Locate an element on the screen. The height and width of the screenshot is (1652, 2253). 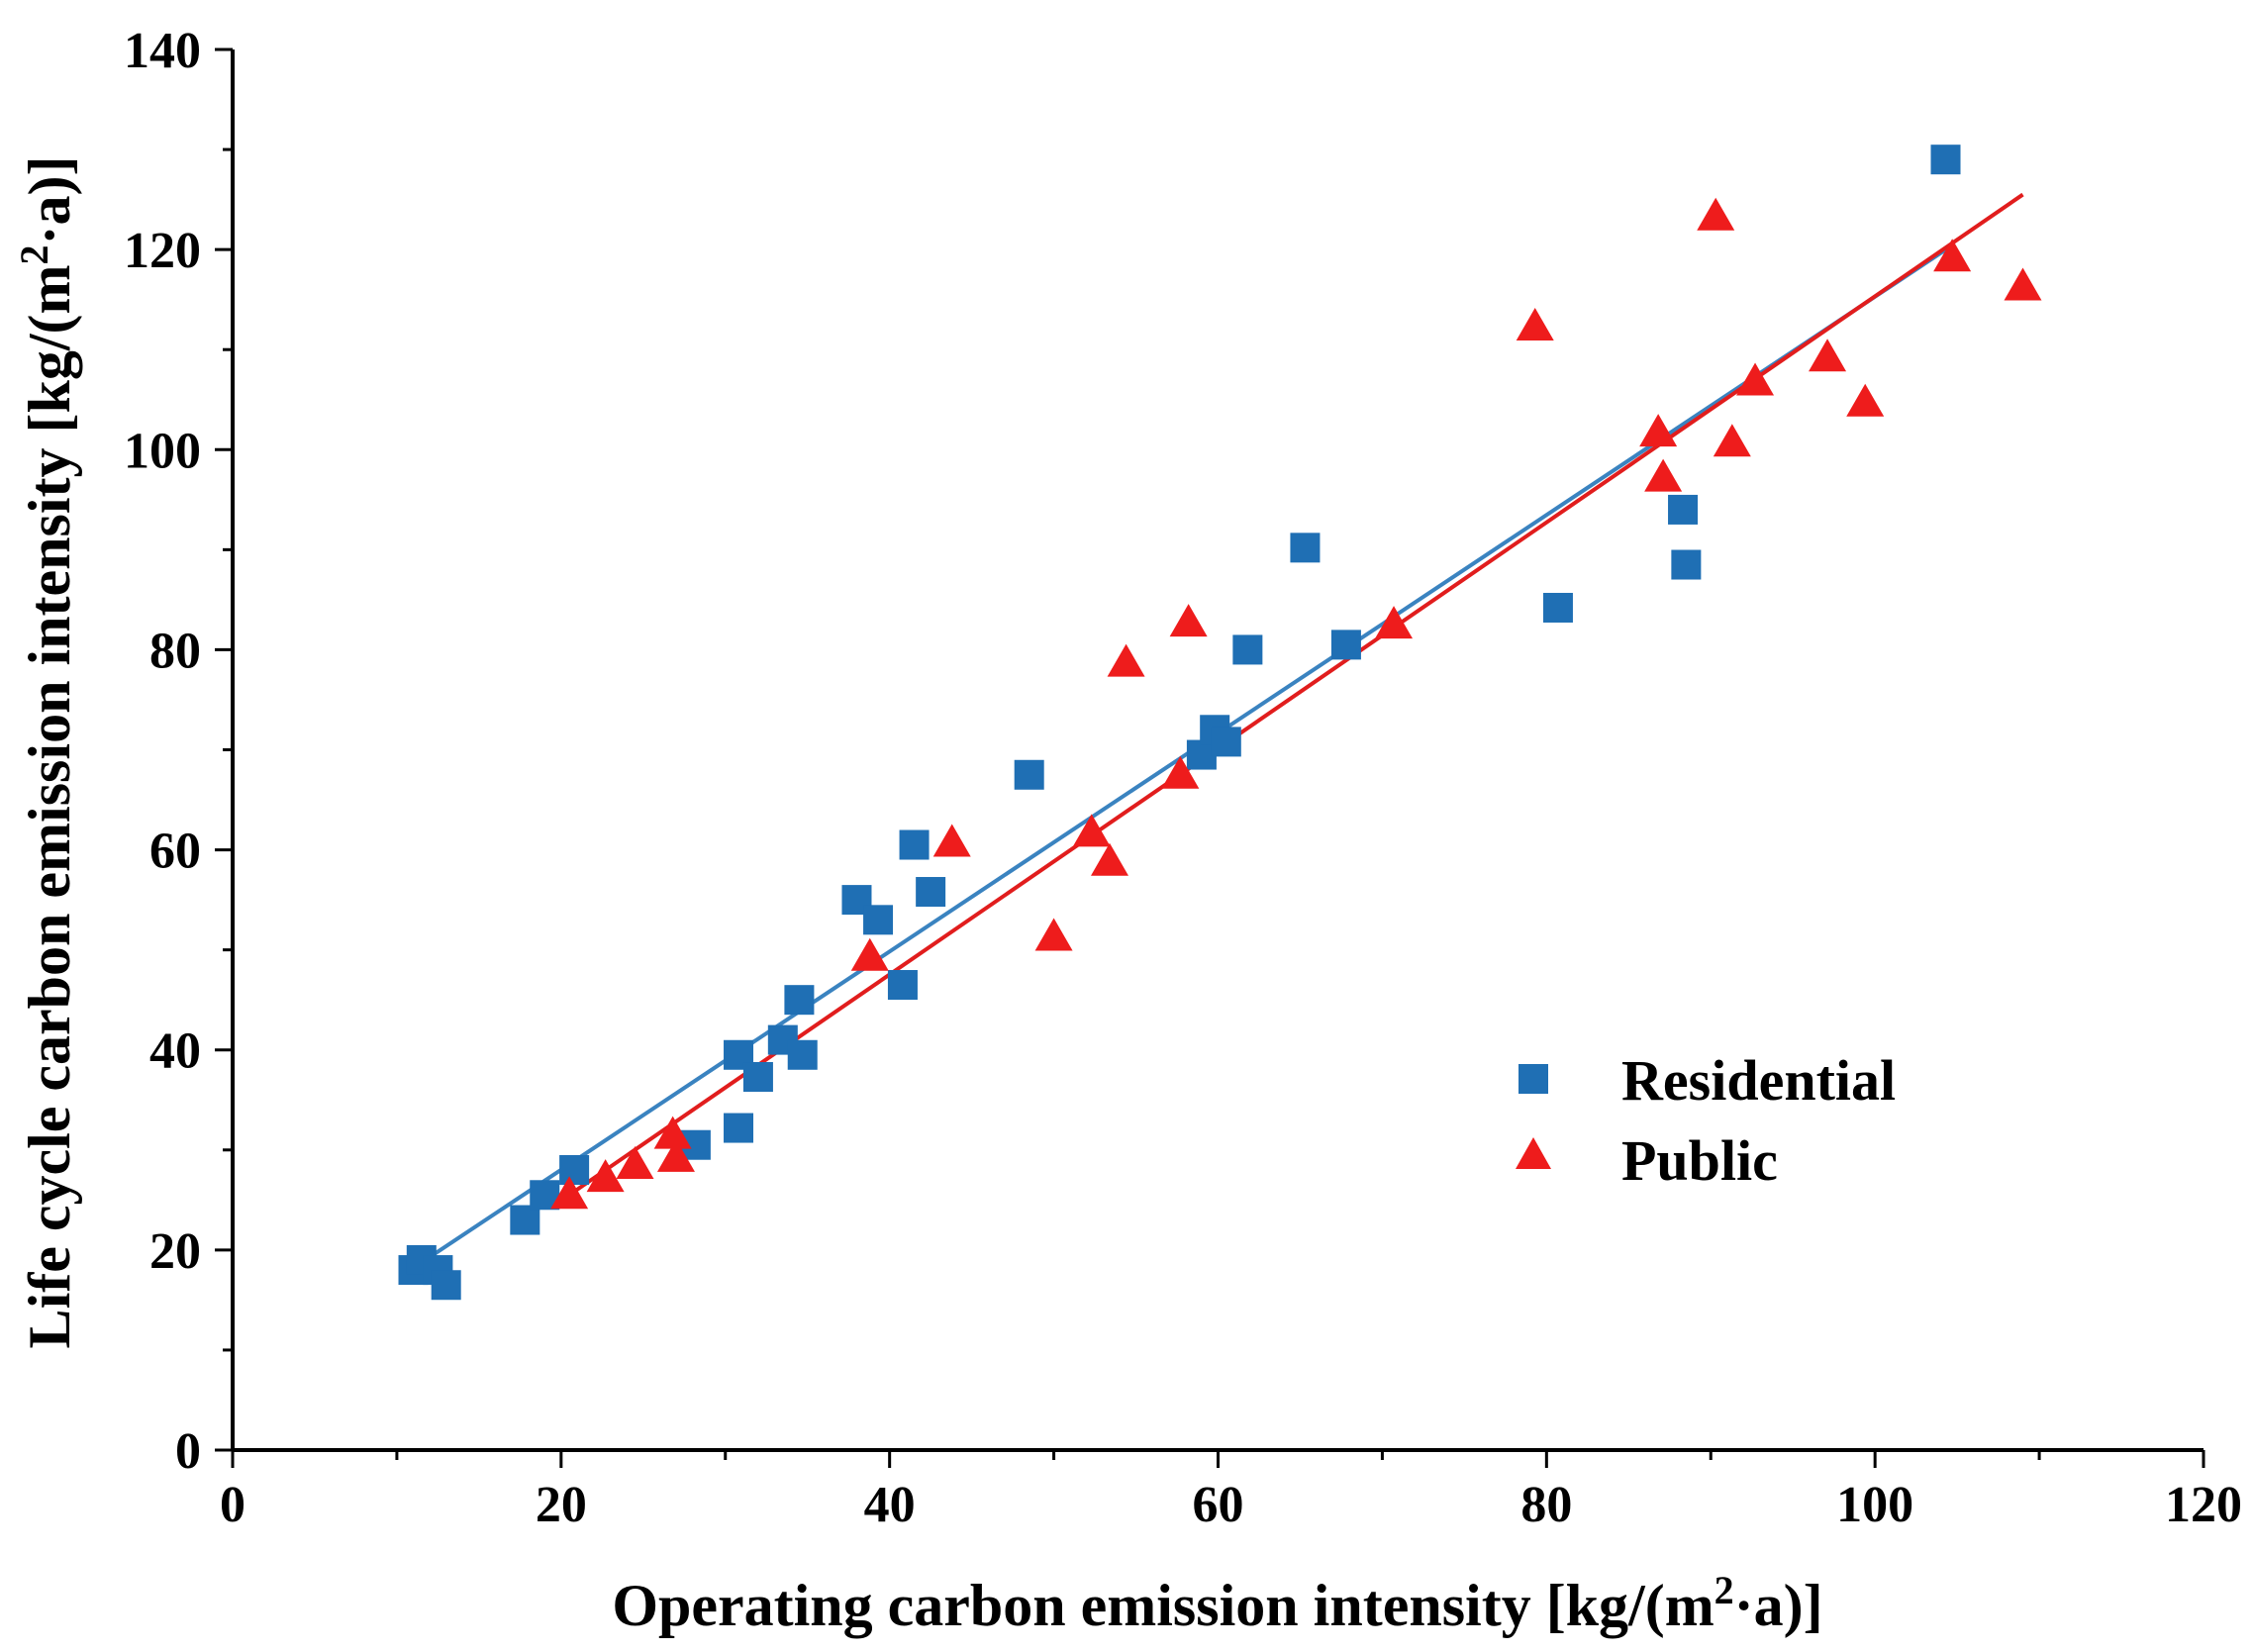
y-tick-label: 120 is located at coordinates (162, 251).